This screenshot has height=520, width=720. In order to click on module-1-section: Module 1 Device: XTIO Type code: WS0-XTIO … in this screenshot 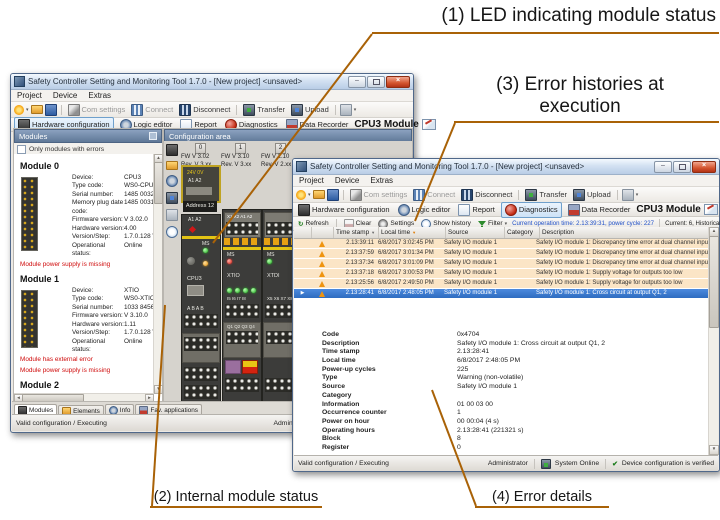, I will do `click(87, 323)`.